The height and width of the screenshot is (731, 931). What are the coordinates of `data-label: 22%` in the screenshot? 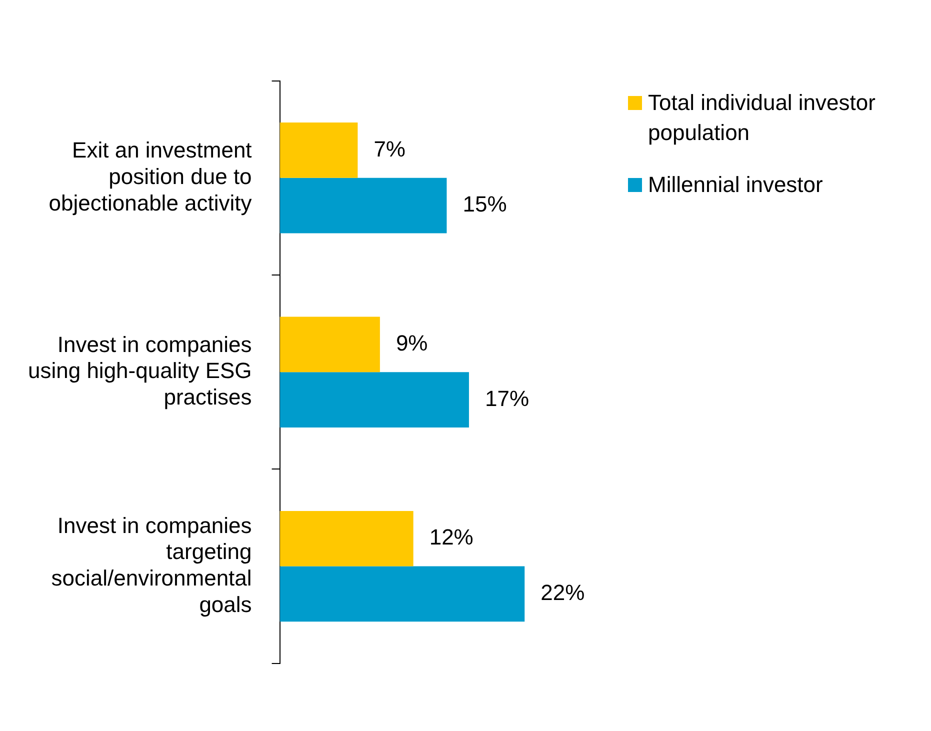 It's located at (562, 593).